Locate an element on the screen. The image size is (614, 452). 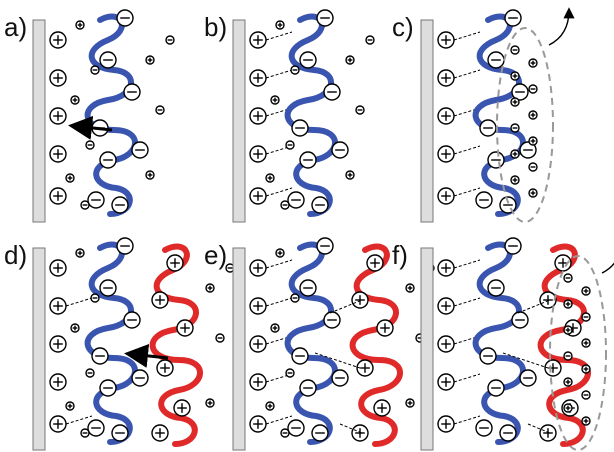
panel: b) is located at coordinates (289, 116).